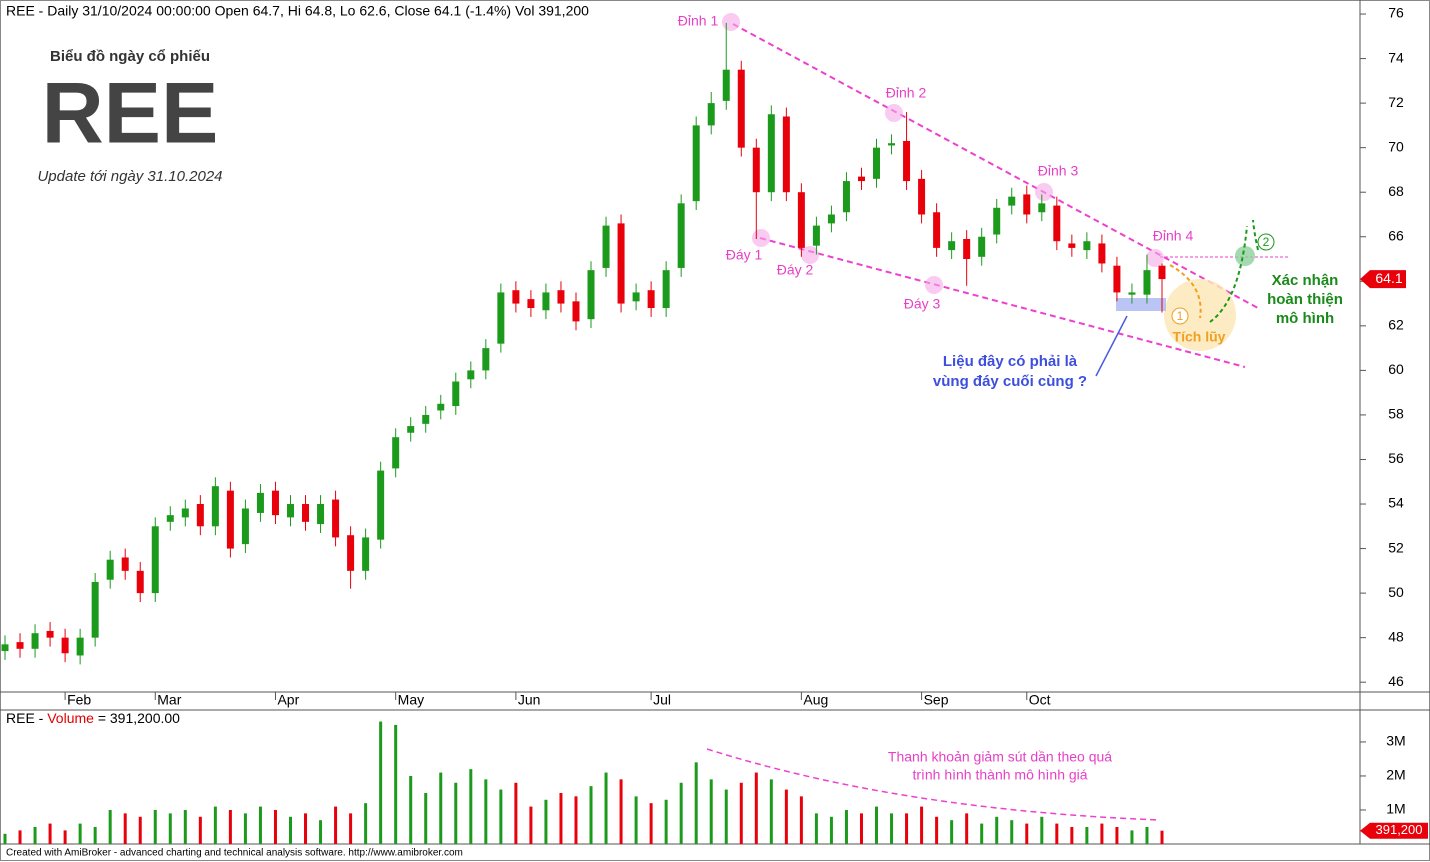 The width and height of the screenshot is (1430, 862). I want to click on y-tick-label: 72, so click(1396, 102).